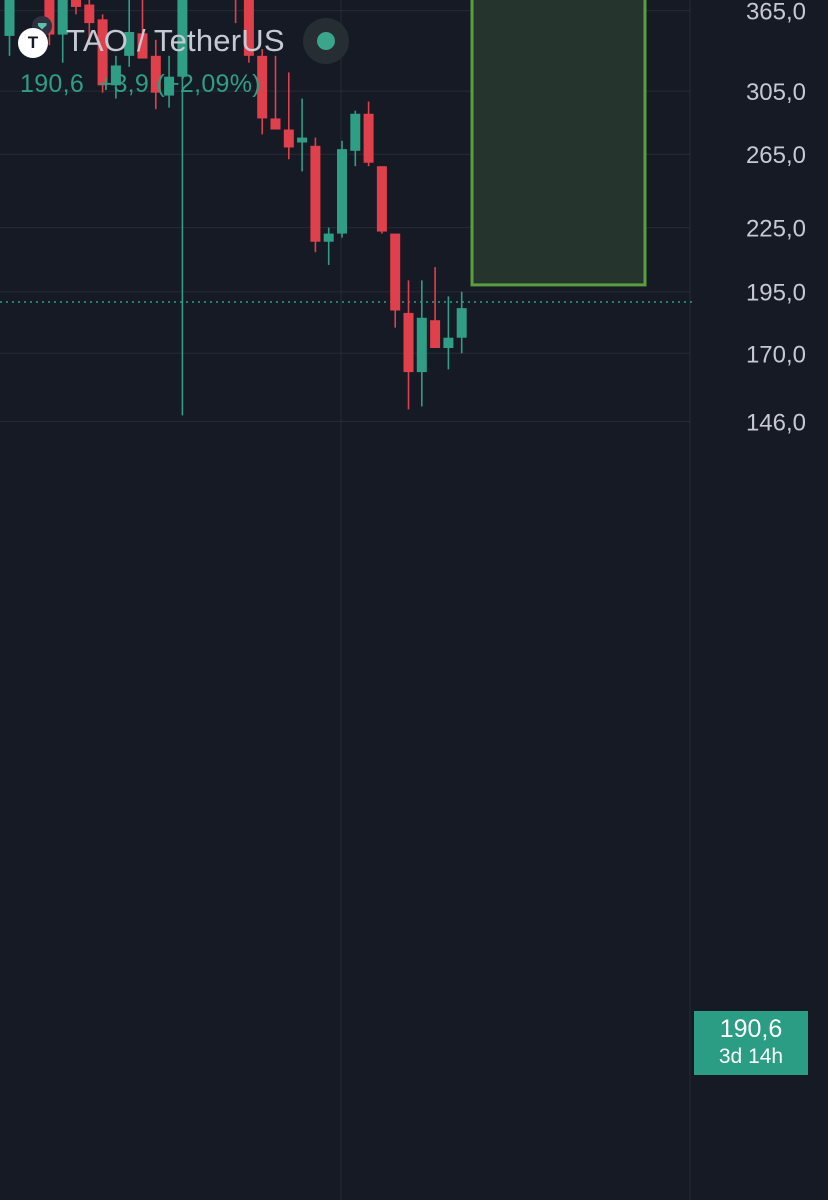 This screenshot has height=1200, width=828. What do you see at coordinates (52, 84) in the screenshot?
I see `last-price: 190,6` at bounding box center [52, 84].